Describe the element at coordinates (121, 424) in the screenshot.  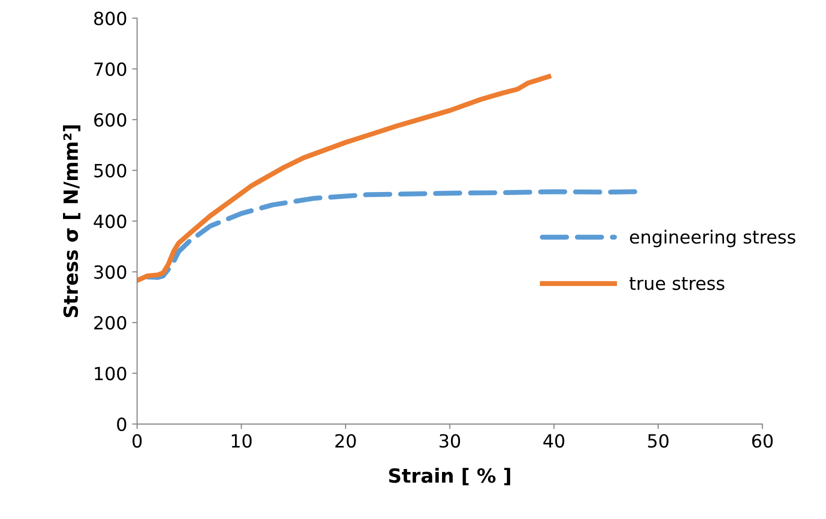
I see `y-tick-label: 0` at that location.